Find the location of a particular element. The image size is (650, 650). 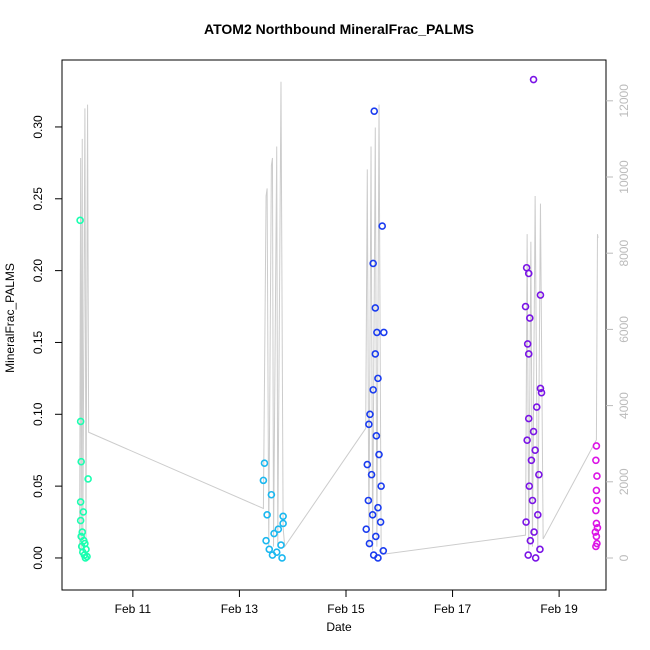

y-axis-label: MineralFrac_PALMS is located at coordinates (10, 318).